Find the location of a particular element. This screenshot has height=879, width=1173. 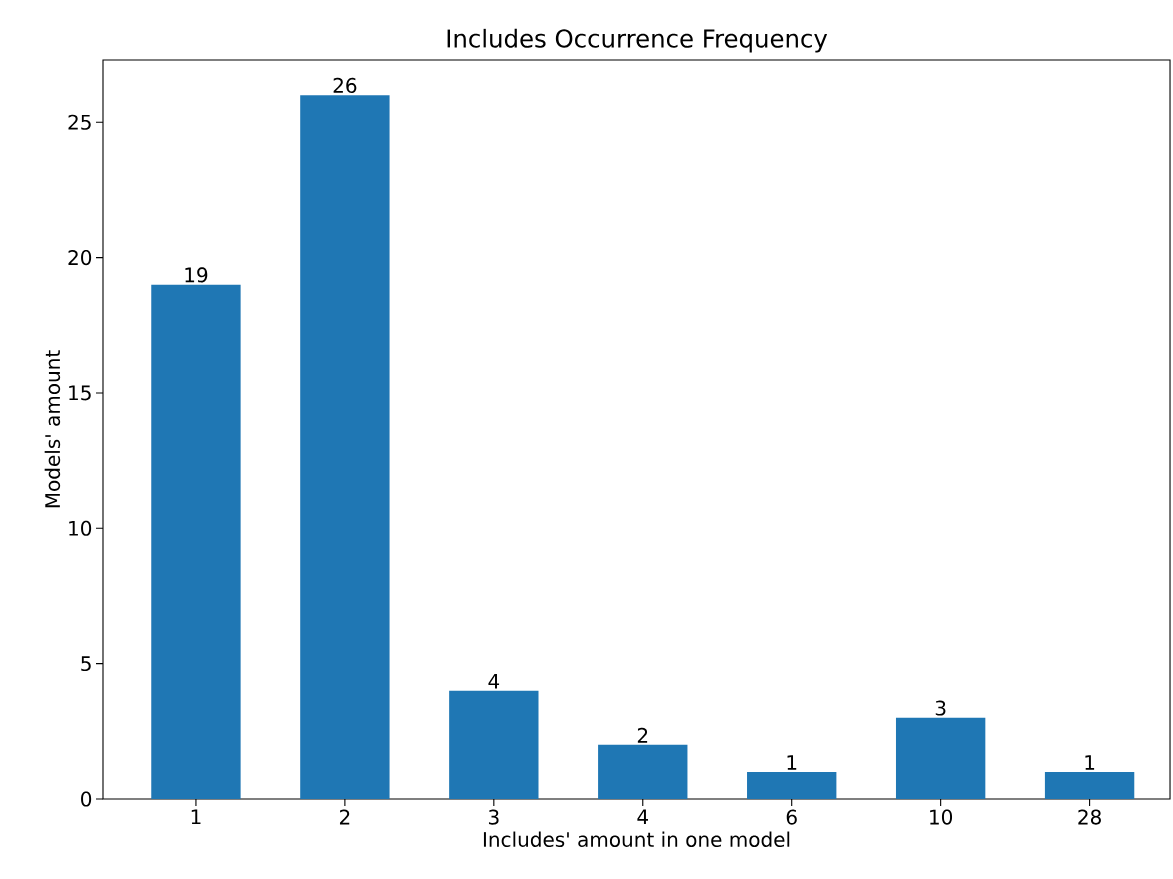

y-tick-label: 0 is located at coordinates (86, 799).